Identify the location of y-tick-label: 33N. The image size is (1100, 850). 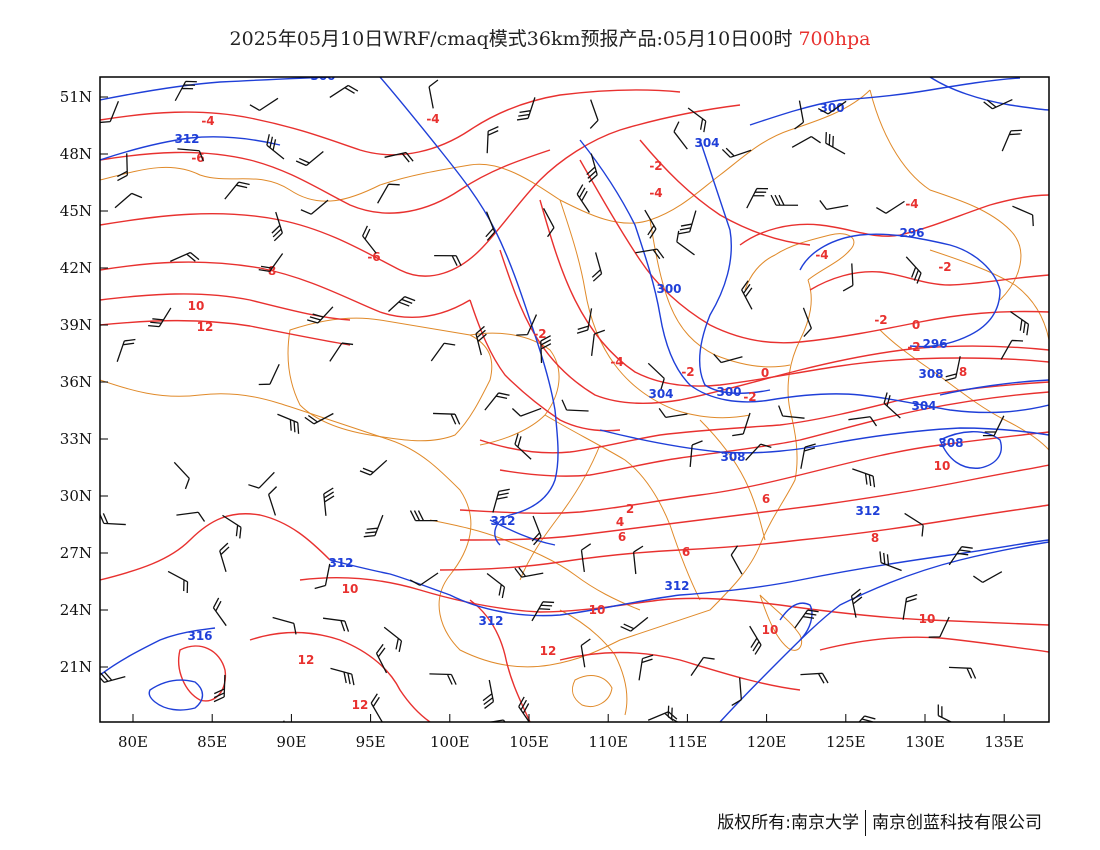
(76, 439).